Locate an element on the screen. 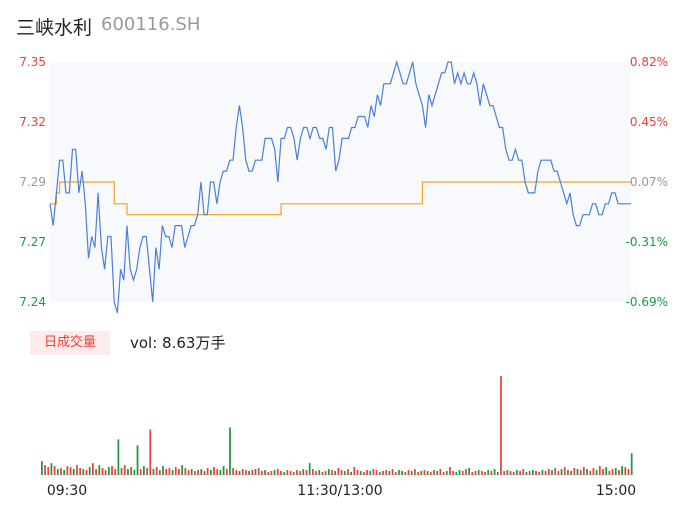  average-price-line is located at coordinates (340, 198).